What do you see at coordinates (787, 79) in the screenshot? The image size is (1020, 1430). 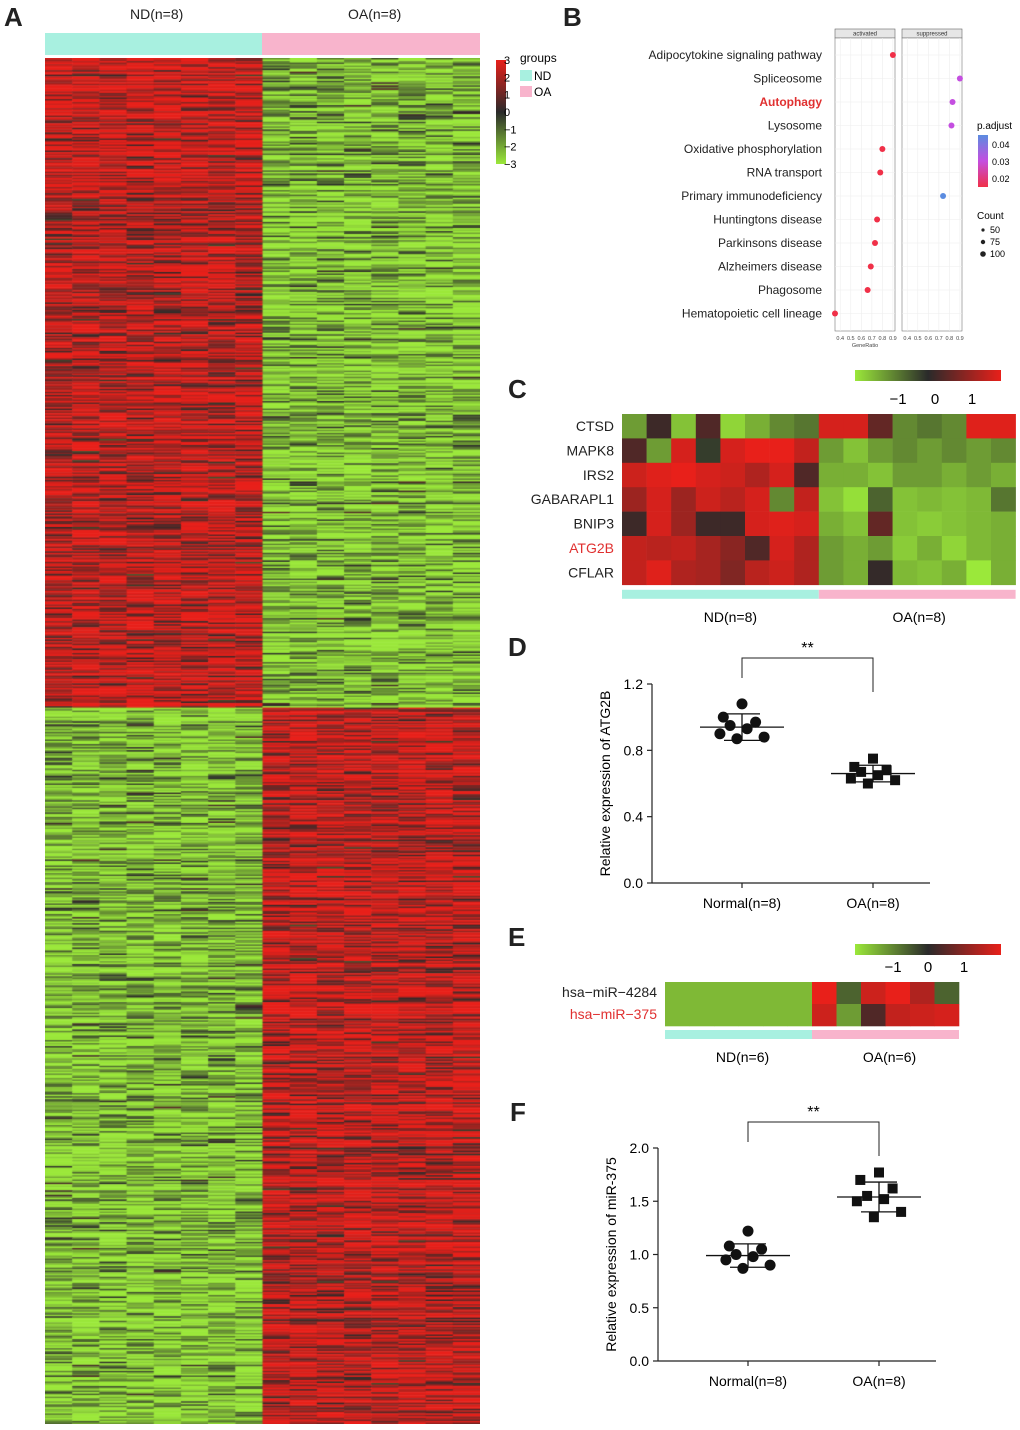 I see `panel-b-category-label: Spliceosome` at bounding box center [787, 79].